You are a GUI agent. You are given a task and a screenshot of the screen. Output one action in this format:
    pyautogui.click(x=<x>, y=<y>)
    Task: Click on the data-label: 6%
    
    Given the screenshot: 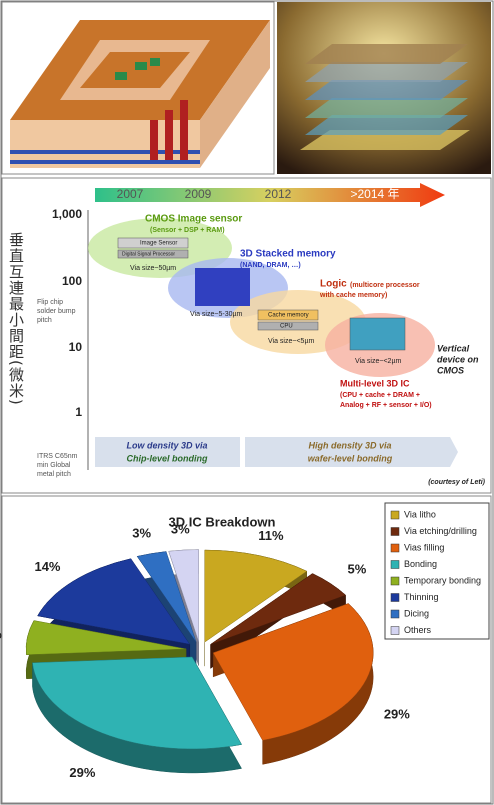 What is the action you would take?
    pyautogui.click(x=1, y=633)
    